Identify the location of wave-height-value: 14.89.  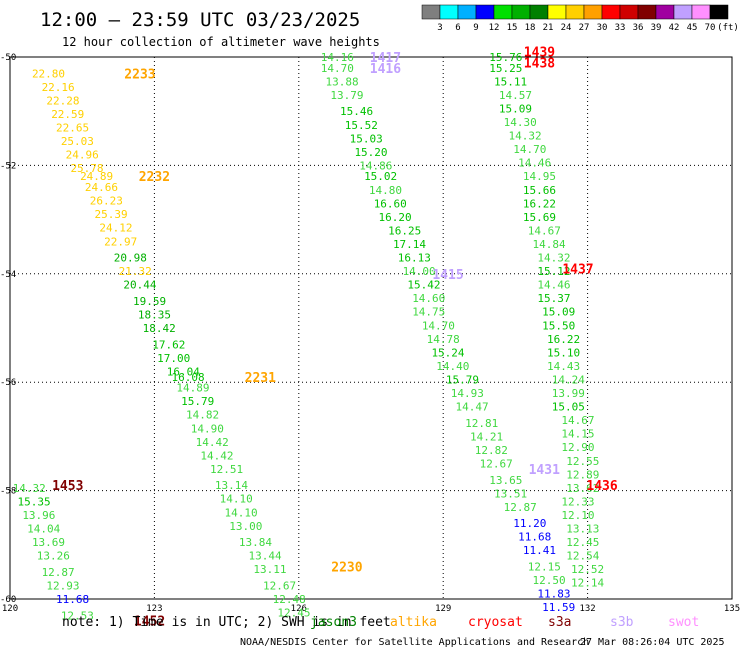
(192, 388).